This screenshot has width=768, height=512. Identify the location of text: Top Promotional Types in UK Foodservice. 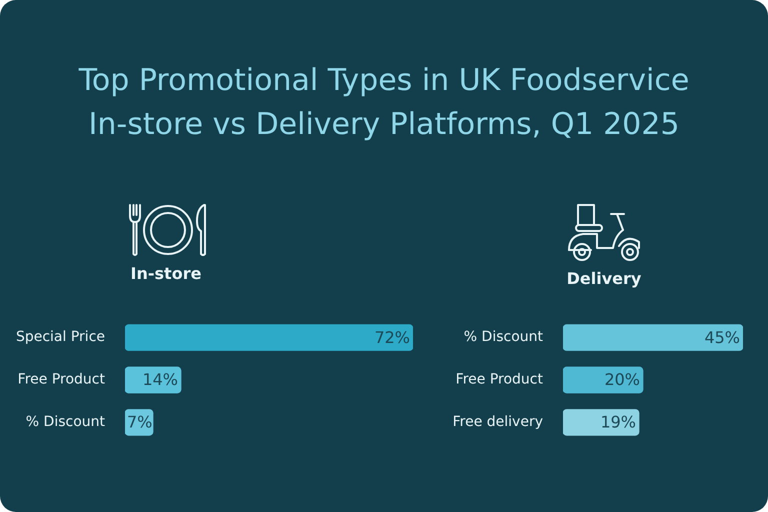
(384, 81).